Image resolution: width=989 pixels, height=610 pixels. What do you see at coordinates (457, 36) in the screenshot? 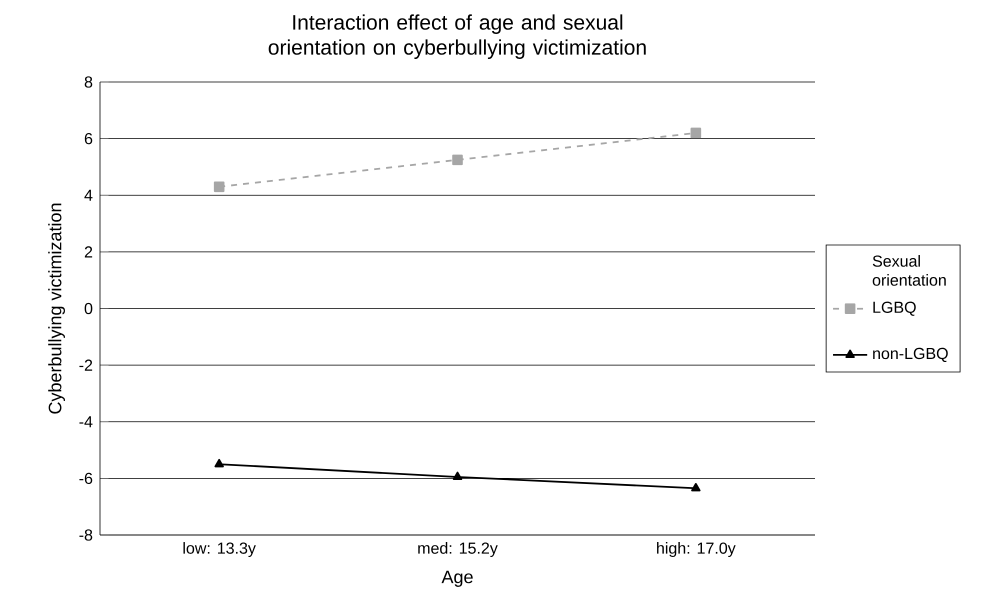
I see `chart-title: Interaction effect of age and sexual orientation on cyberbullying victimization` at bounding box center [457, 36].